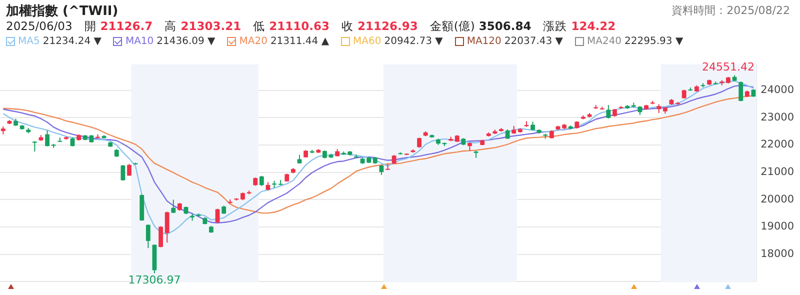 This screenshot has width=800, height=295. What do you see at coordinates (728, 67) in the screenshot?
I see `annotation: 24551.42` at bounding box center [728, 67].